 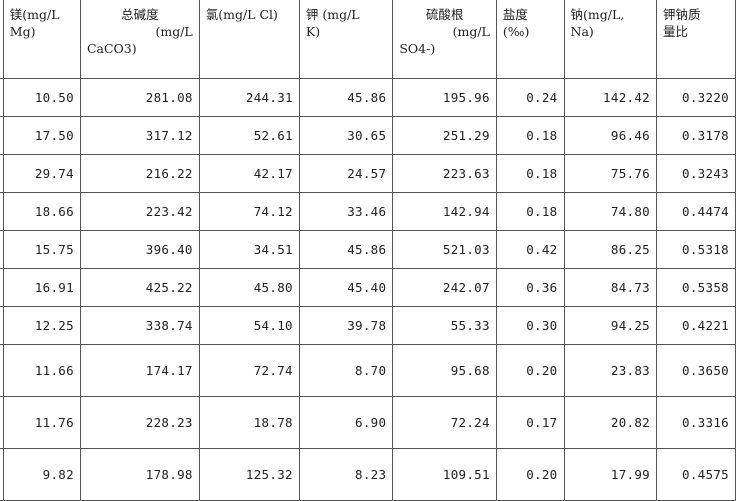 I want to click on cell-magnesium: 11.66, so click(x=41, y=370).